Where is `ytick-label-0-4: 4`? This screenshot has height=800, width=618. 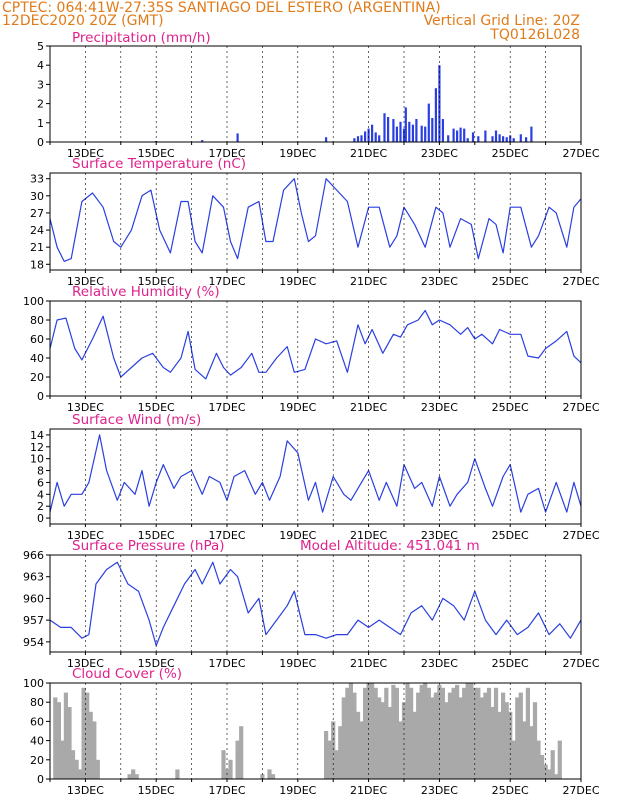 ytick-label-0-4: 4 is located at coordinates (40, 65).